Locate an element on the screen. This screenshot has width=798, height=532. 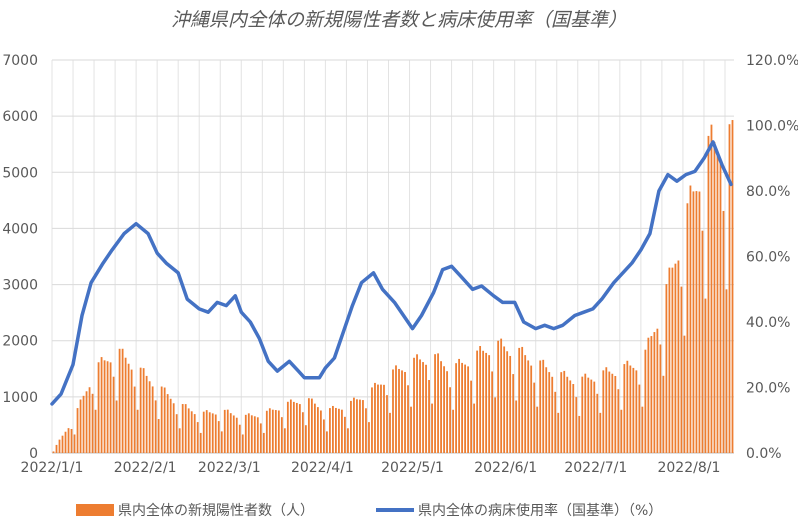
left-tick-label: 6000 is located at coordinates (20, 117).